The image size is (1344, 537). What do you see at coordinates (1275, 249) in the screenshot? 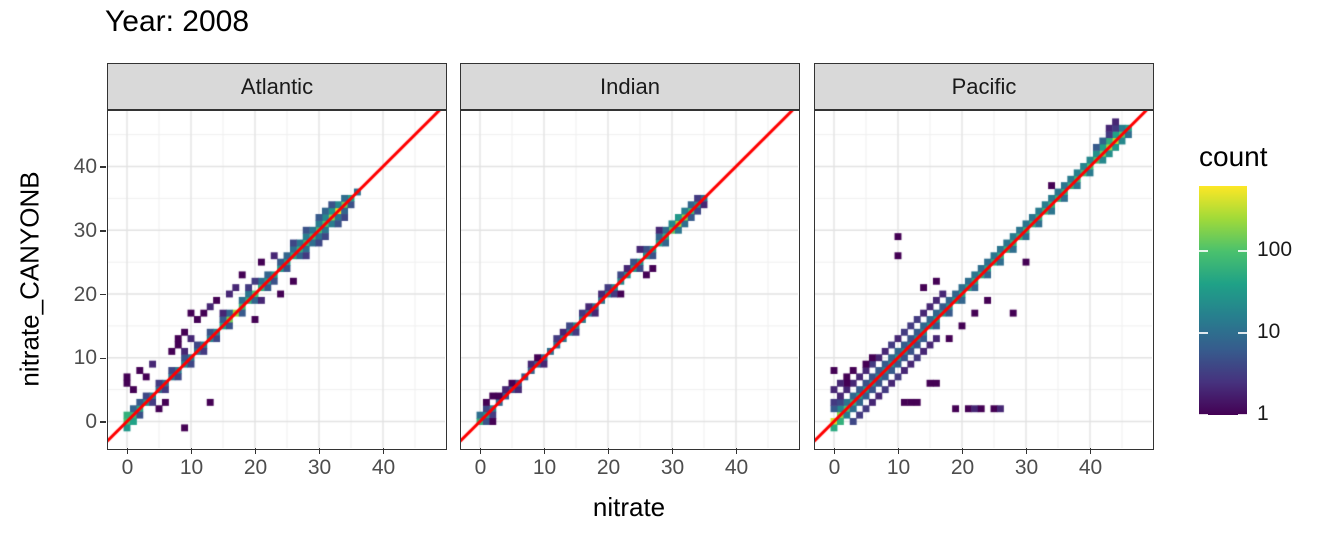
I see `legend-tick-label: 100` at bounding box center [1275, 249].